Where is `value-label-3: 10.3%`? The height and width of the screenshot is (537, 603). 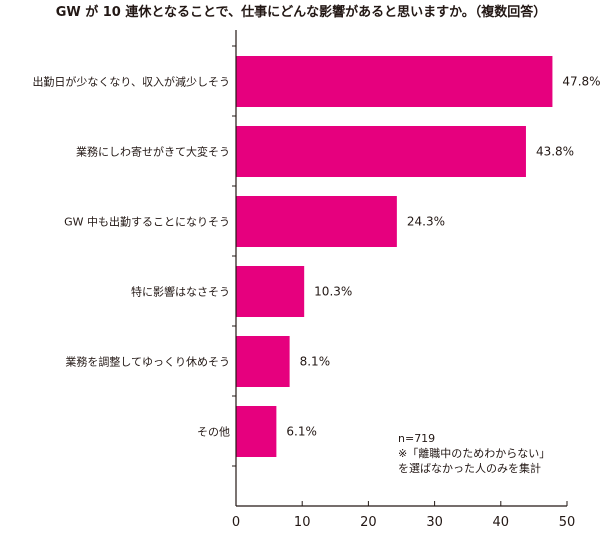
value-label-3: 10.3% is located at coordinates (333, 292).